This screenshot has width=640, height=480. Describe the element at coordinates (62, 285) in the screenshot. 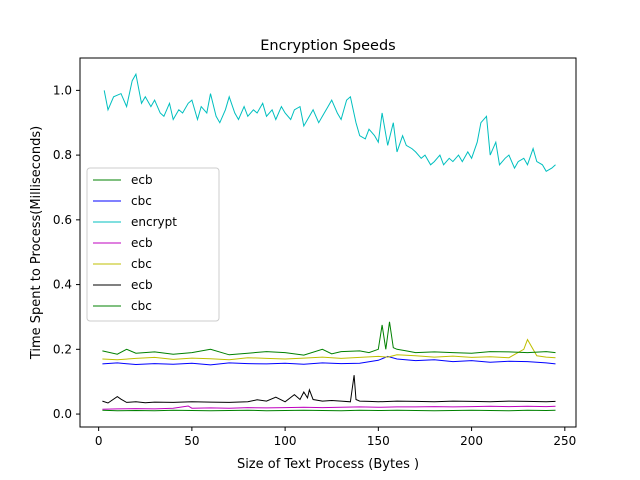

I see `y-tick-label: 0.4` at that location.